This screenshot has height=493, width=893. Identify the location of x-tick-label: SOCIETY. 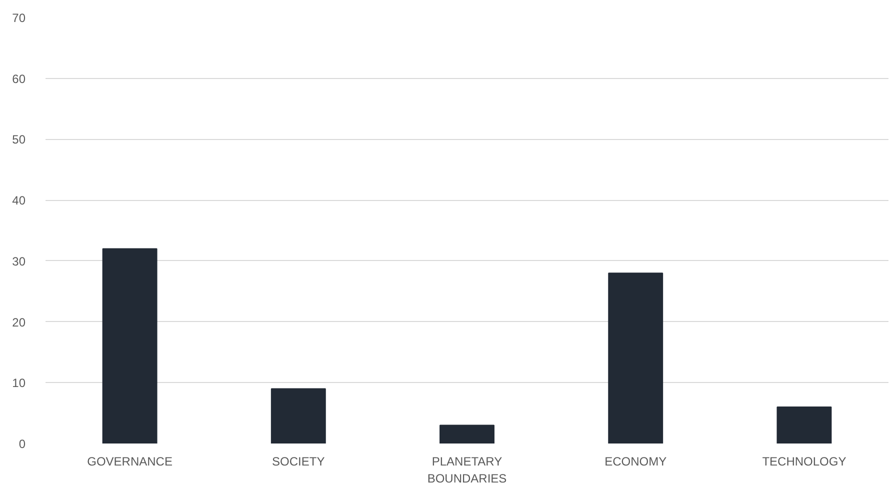
(298, 461).